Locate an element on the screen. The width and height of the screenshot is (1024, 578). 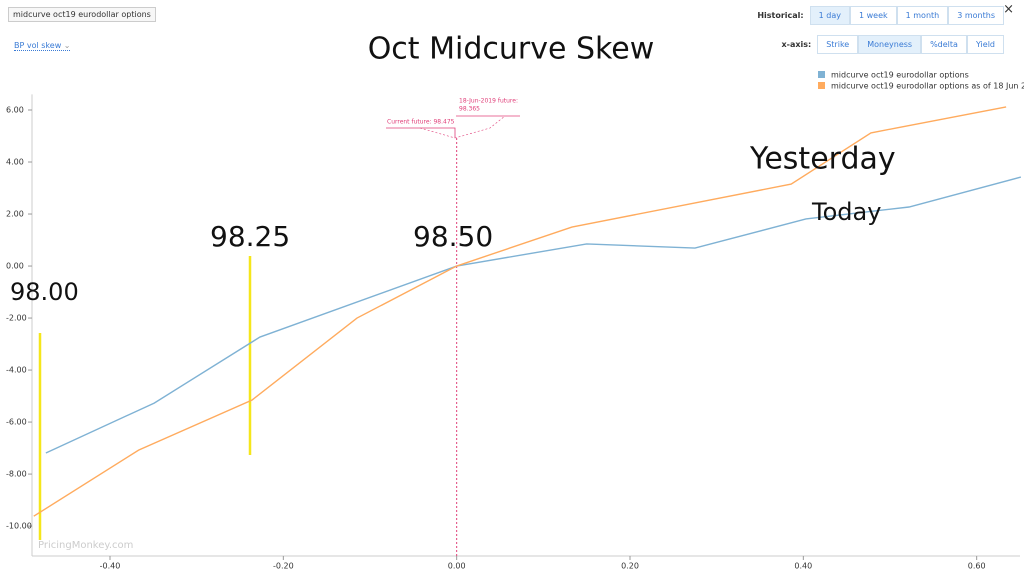
xaxis-label: x-axis: is located at coordinates (796, 44).